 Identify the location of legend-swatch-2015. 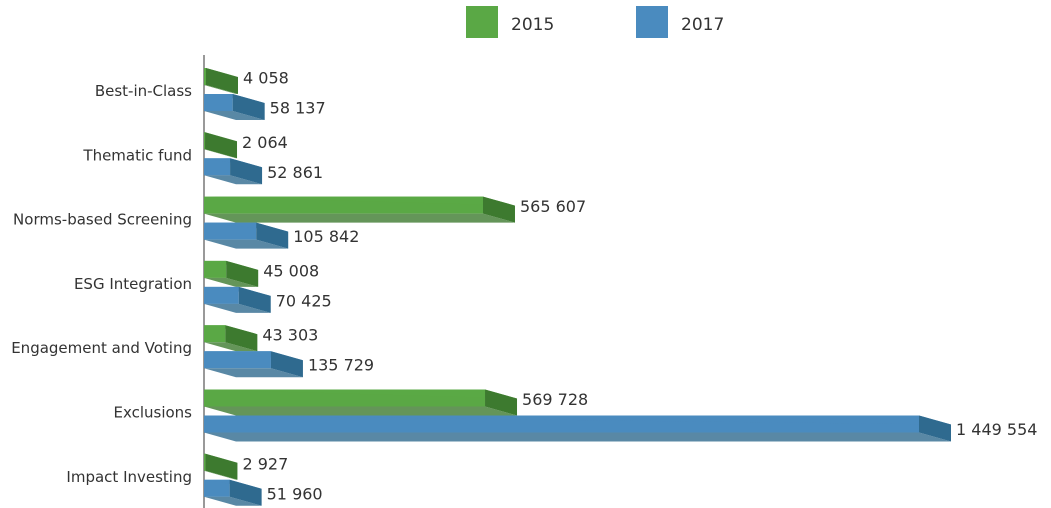
(482, 22).